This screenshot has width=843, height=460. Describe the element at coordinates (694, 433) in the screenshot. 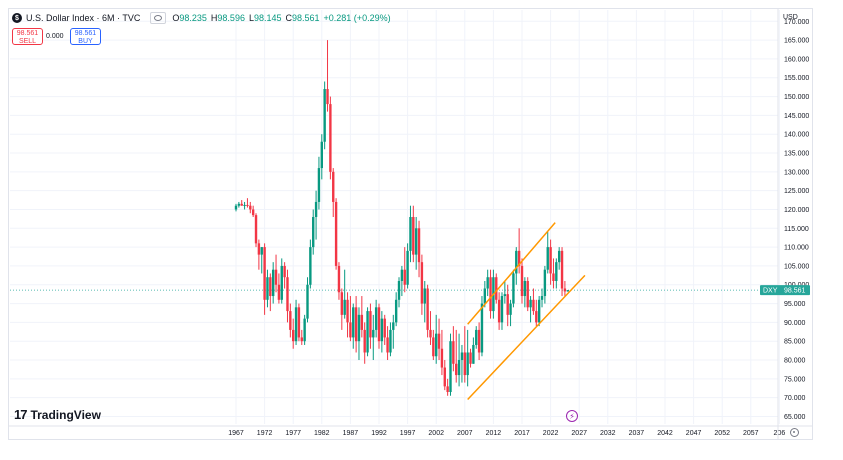

I see `time-tick-label: 2047` at that location.